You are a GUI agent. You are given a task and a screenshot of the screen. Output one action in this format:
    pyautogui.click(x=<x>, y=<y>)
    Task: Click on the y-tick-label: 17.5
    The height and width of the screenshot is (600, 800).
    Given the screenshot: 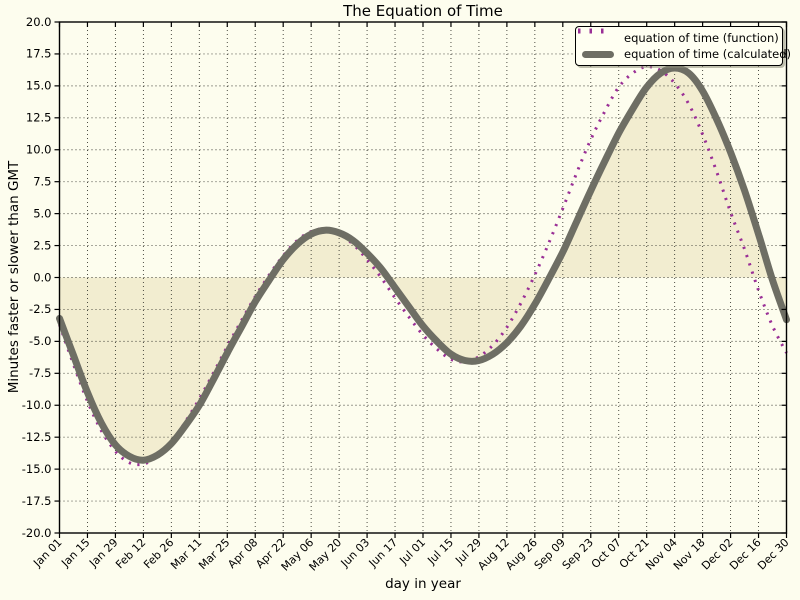 What is the action you would take?
    pyautogui.click(x=39, y=54)
    